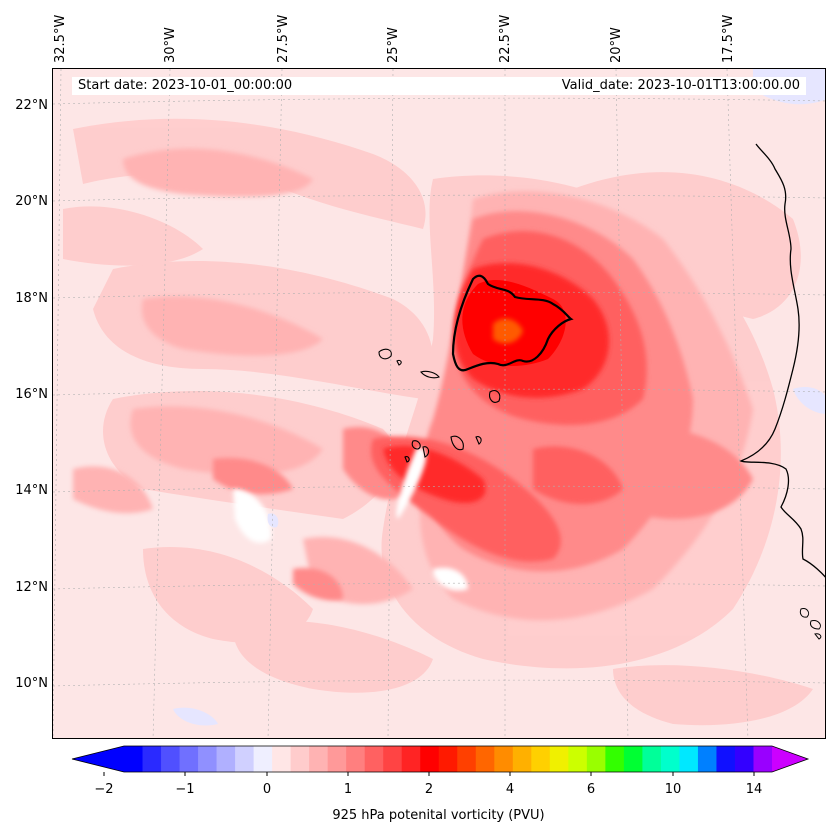 This screenshot has height=836, width=837. Describe the element at coordinates (104, 789) in the screenshot. I see `cb-tick-neg2: −2` at that location.